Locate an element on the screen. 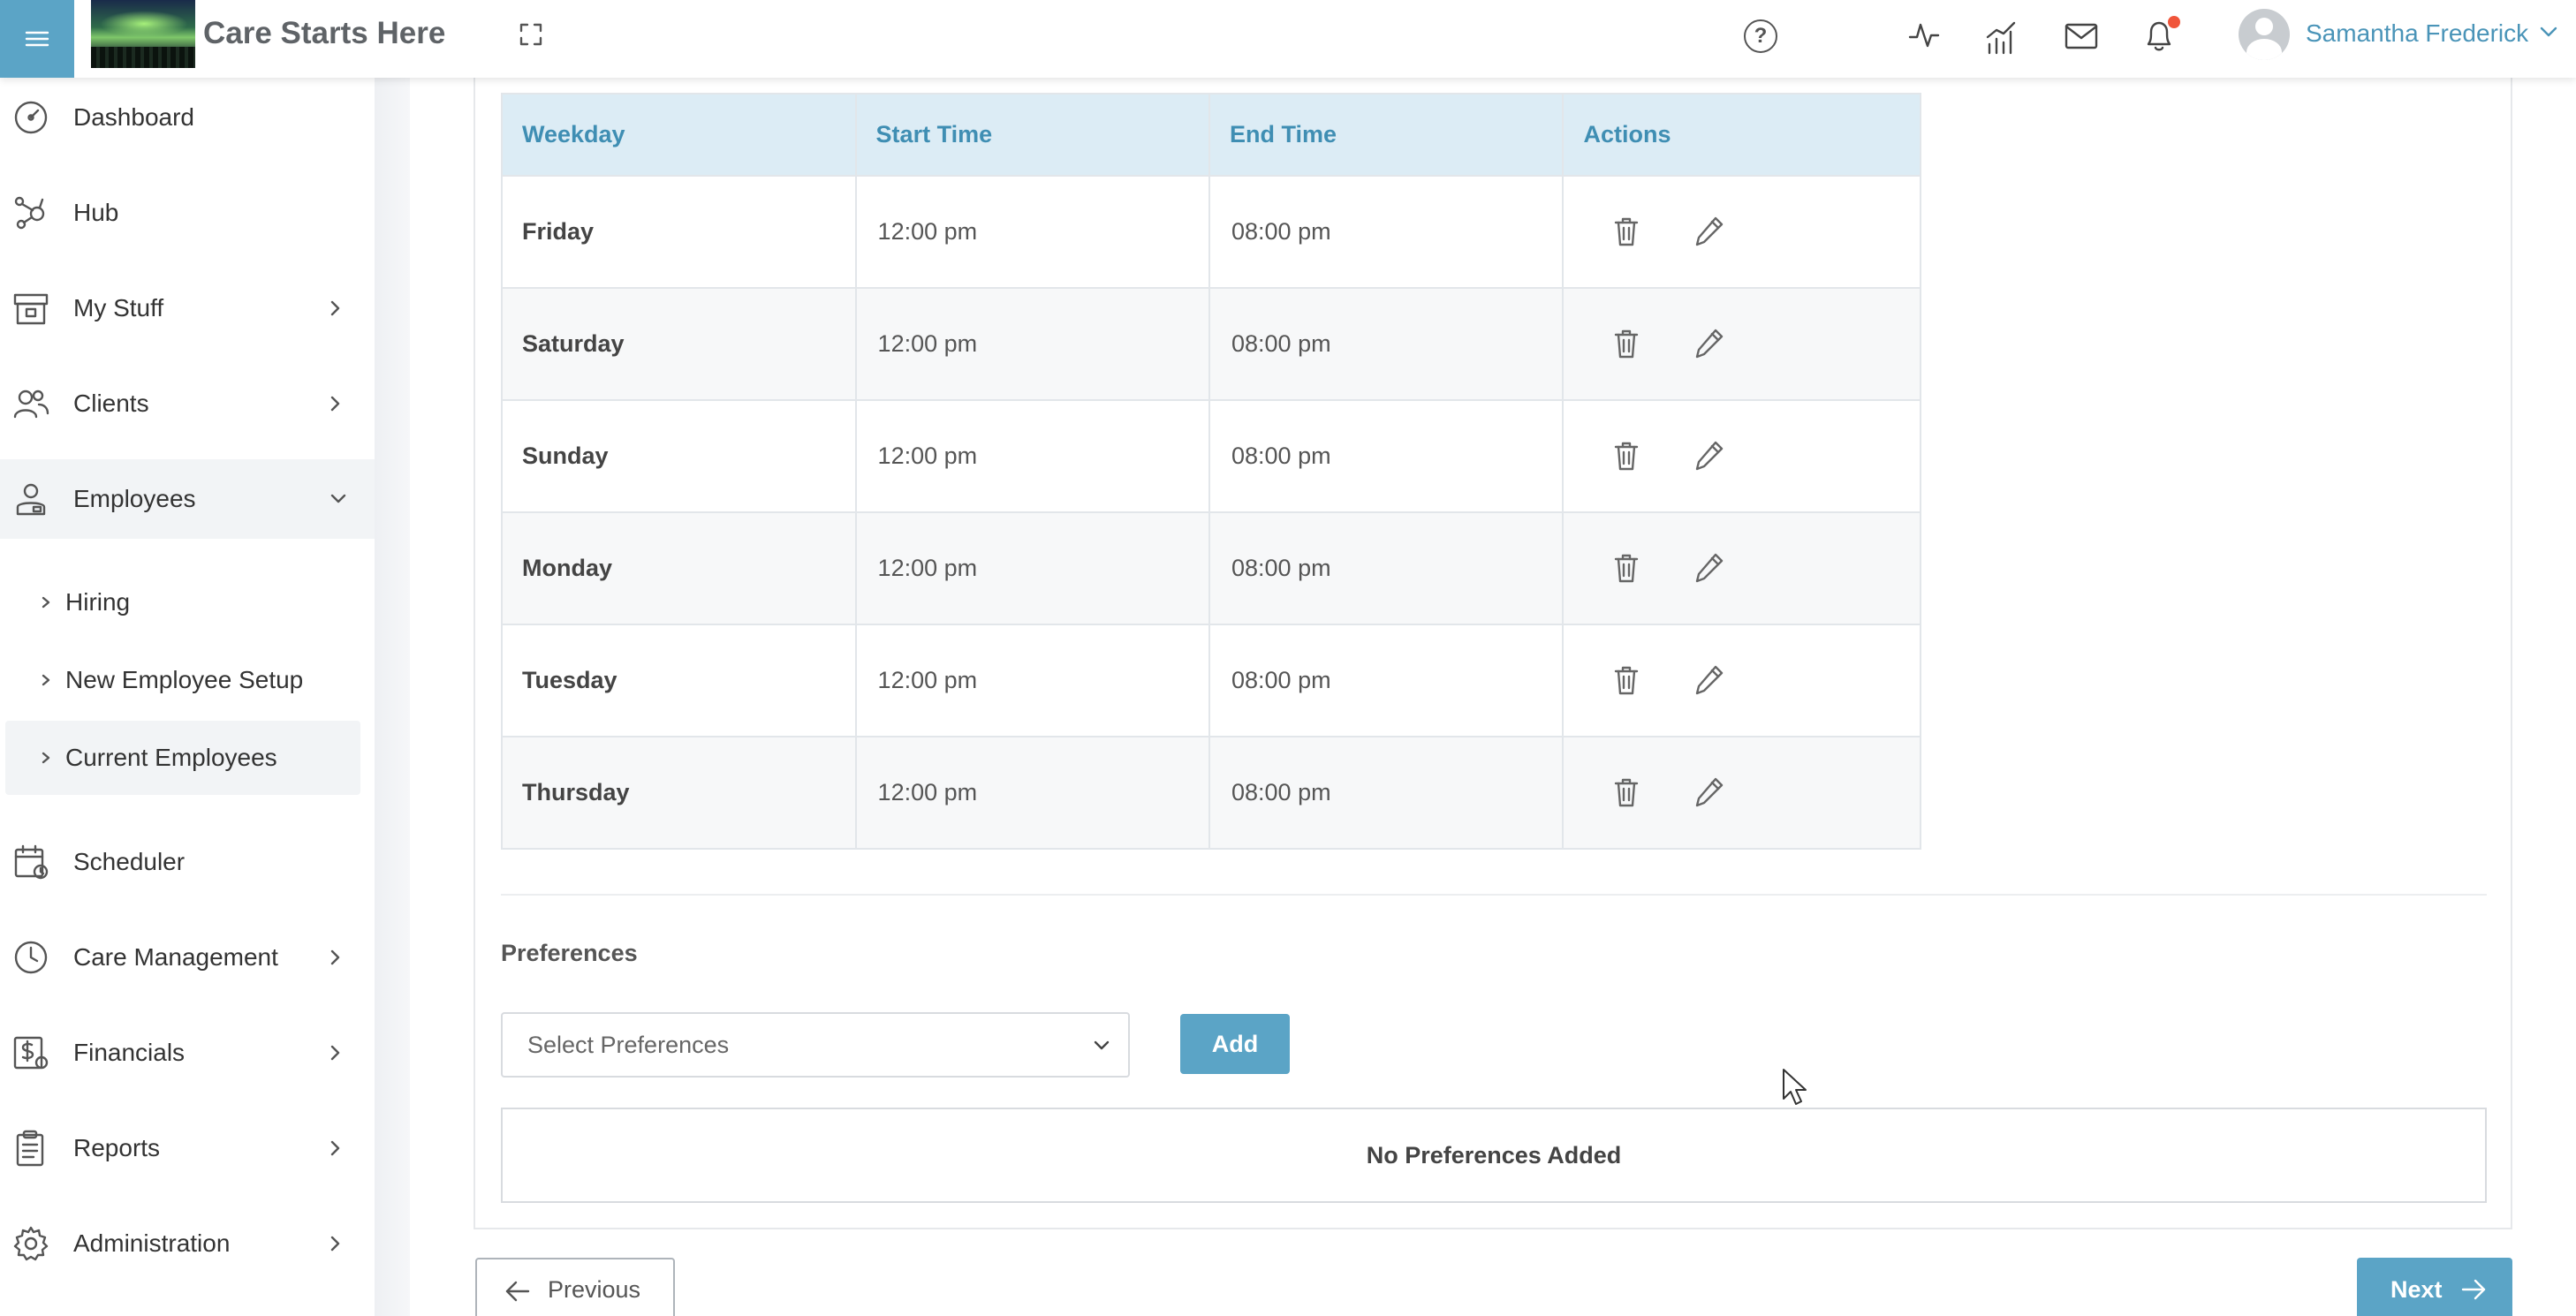 Image resolution: width=2576 pixels, height=1316 pixels. preferences-label: Preferences is located at coordinates (569, 953).